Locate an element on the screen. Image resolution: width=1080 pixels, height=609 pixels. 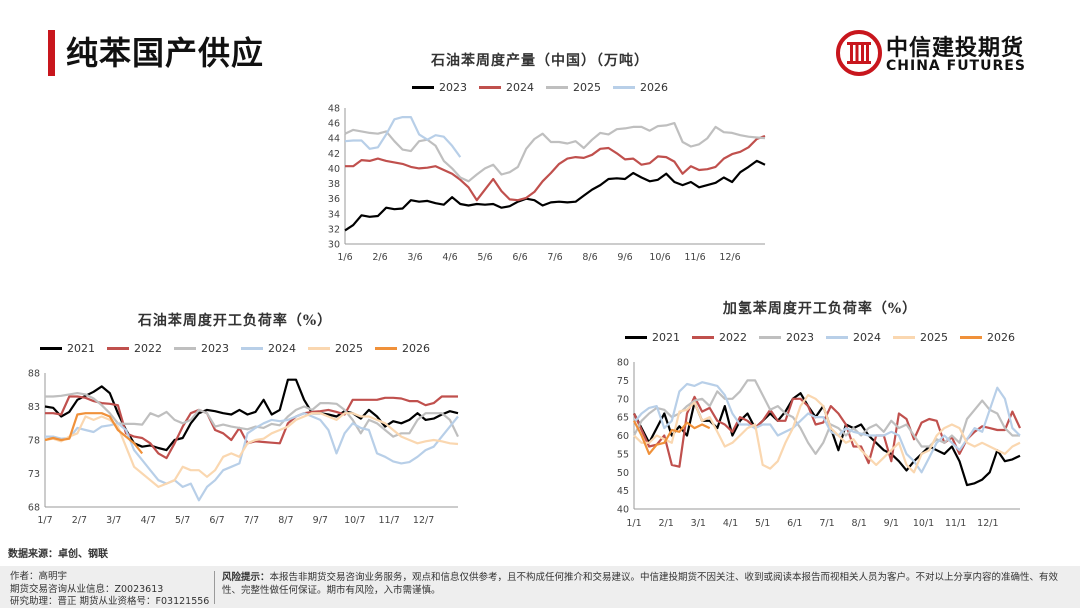
y-tick-label: 80 is located at coordinates (623, 363).